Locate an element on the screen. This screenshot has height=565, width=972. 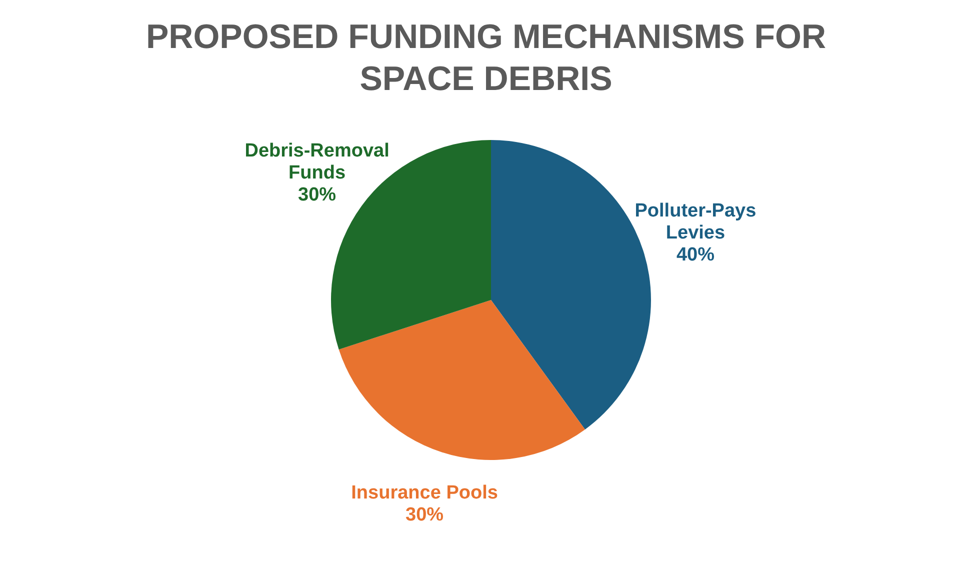
chart-title: PROPOSED FUNDING MECHANISMS FOR SPACE DEBRIS is located at coordinates (486, 58).